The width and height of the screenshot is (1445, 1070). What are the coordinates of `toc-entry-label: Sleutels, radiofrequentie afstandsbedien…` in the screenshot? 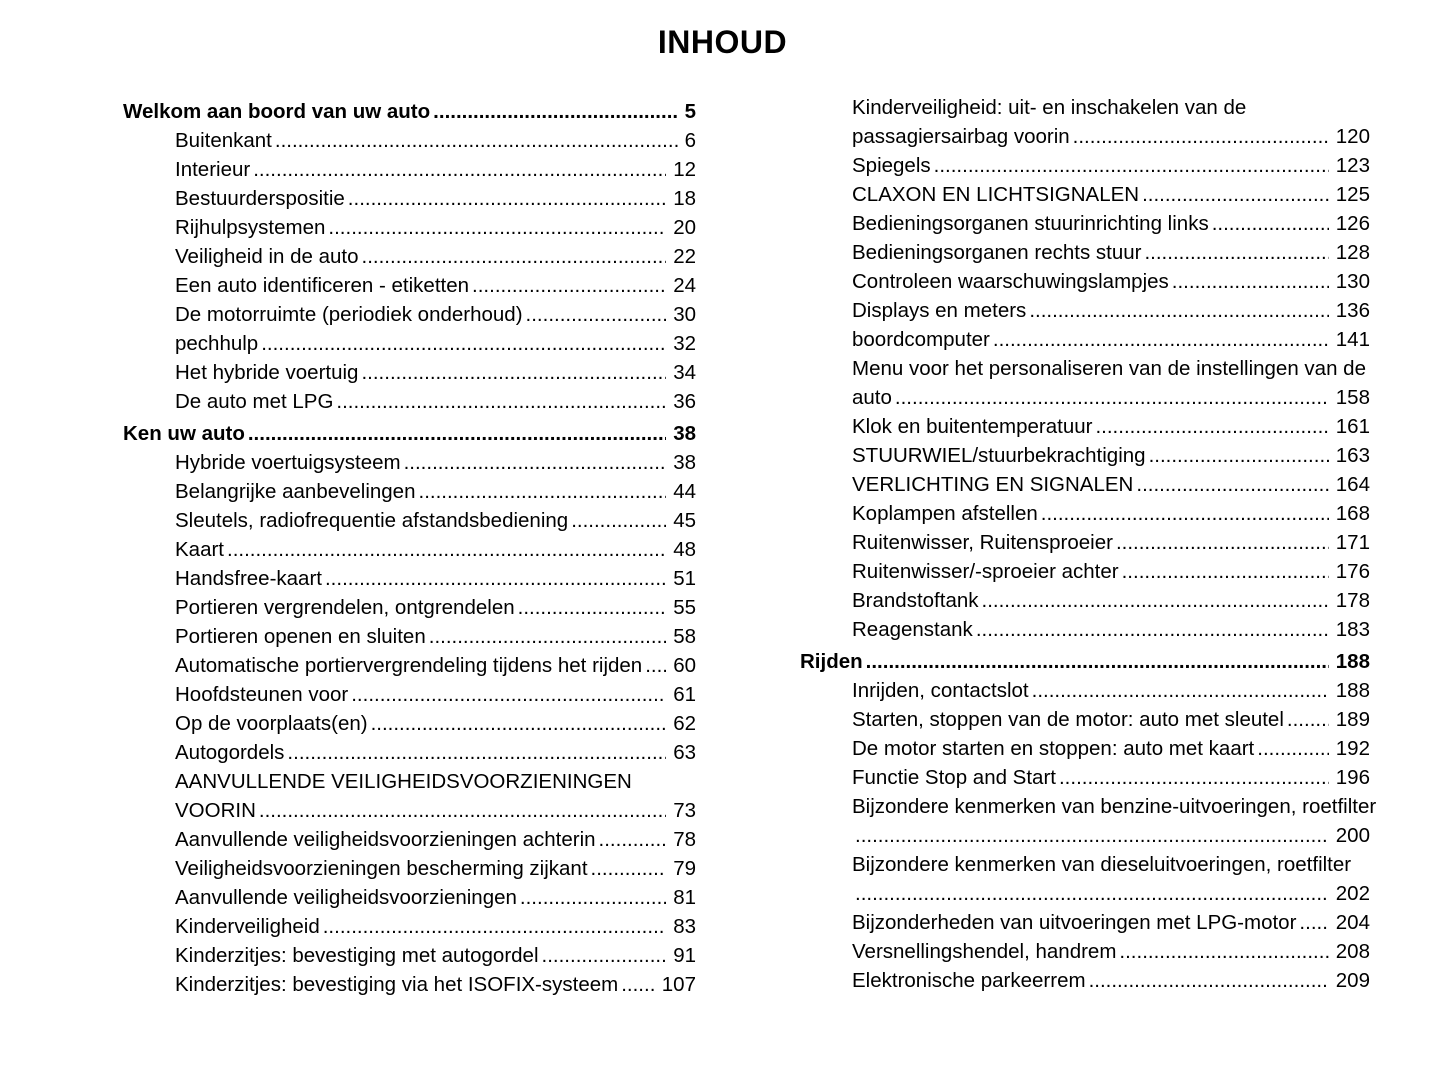 It's located at (372, 520).